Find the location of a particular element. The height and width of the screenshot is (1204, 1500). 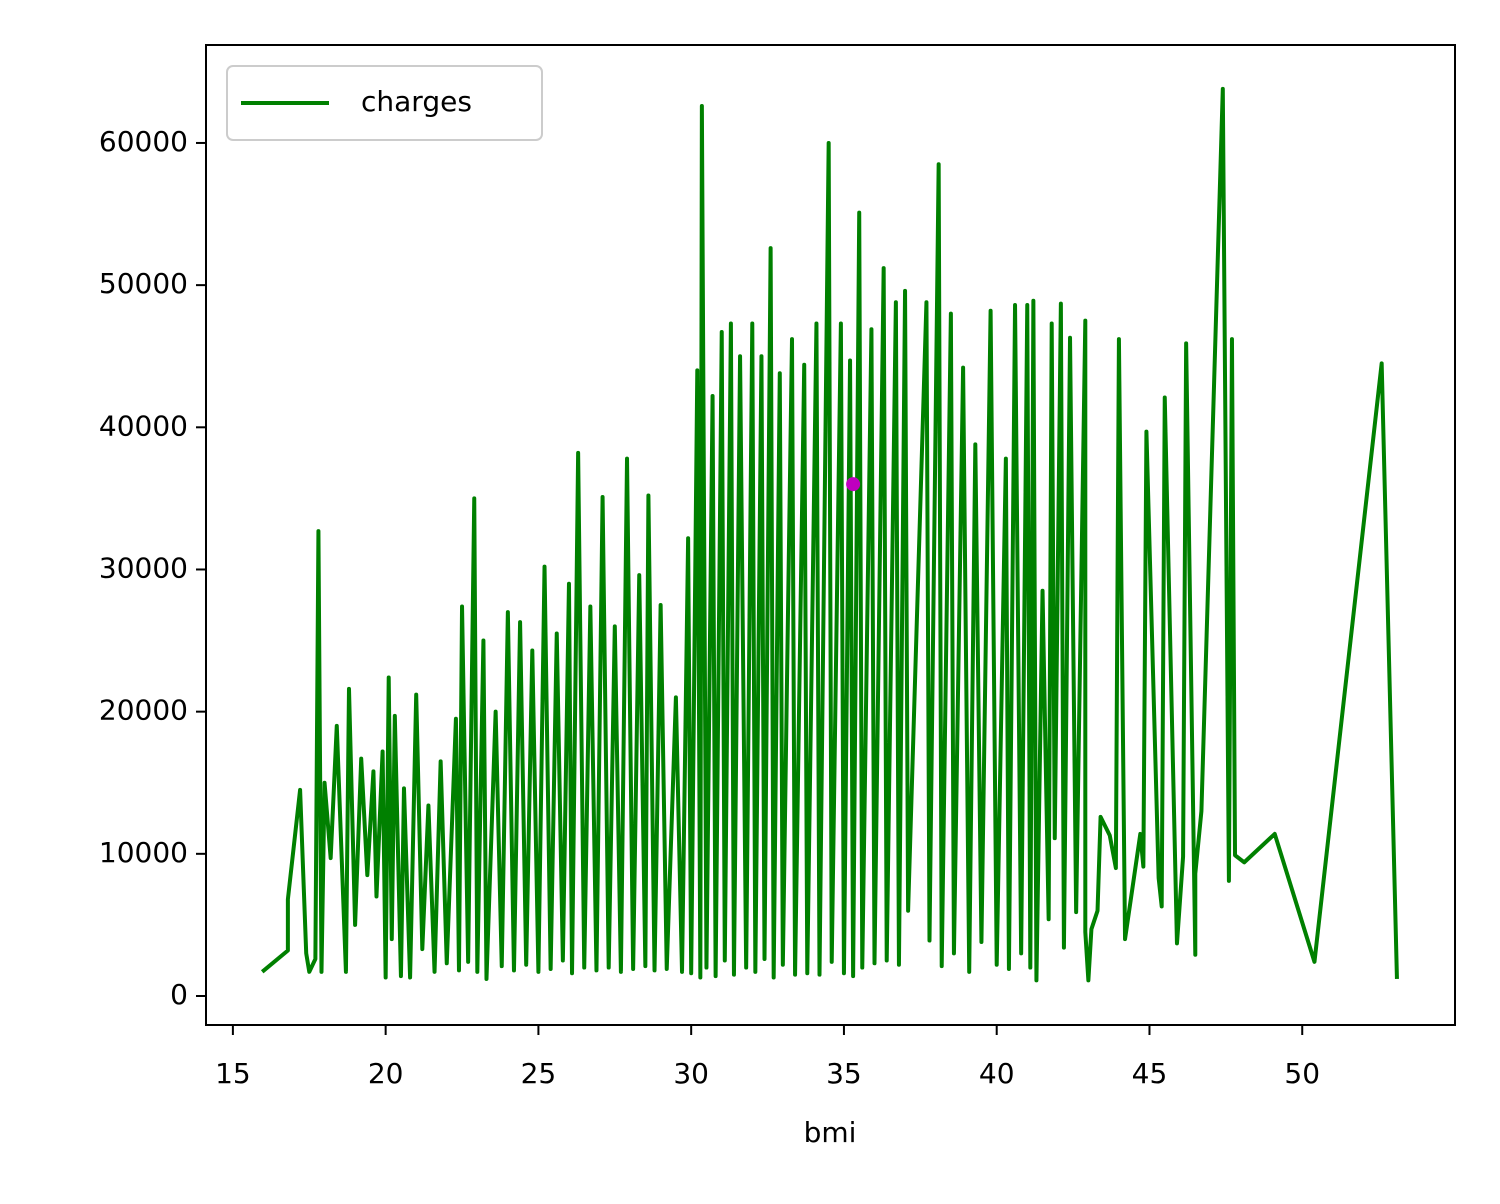

x-axis-label: bmi is located at coordinates (830, 1132).